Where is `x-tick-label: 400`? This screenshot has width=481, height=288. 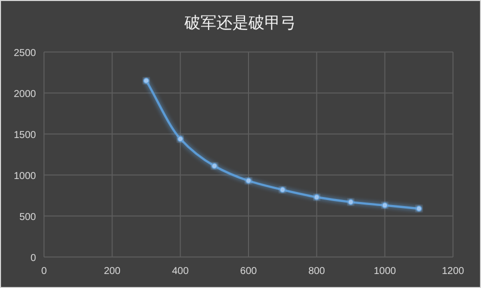 x-tick-label: 400 is located at coordinates (181, 271).